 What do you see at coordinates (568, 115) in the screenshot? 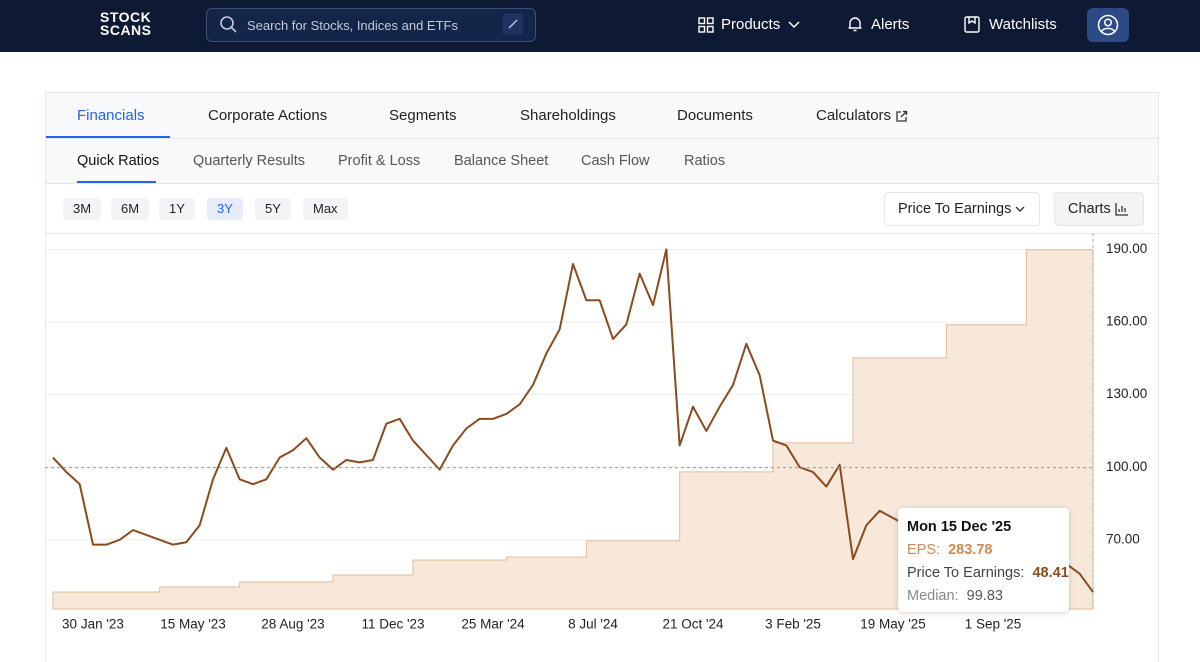
I see `tab: Shareholdings` at bounding box center [568, 115].